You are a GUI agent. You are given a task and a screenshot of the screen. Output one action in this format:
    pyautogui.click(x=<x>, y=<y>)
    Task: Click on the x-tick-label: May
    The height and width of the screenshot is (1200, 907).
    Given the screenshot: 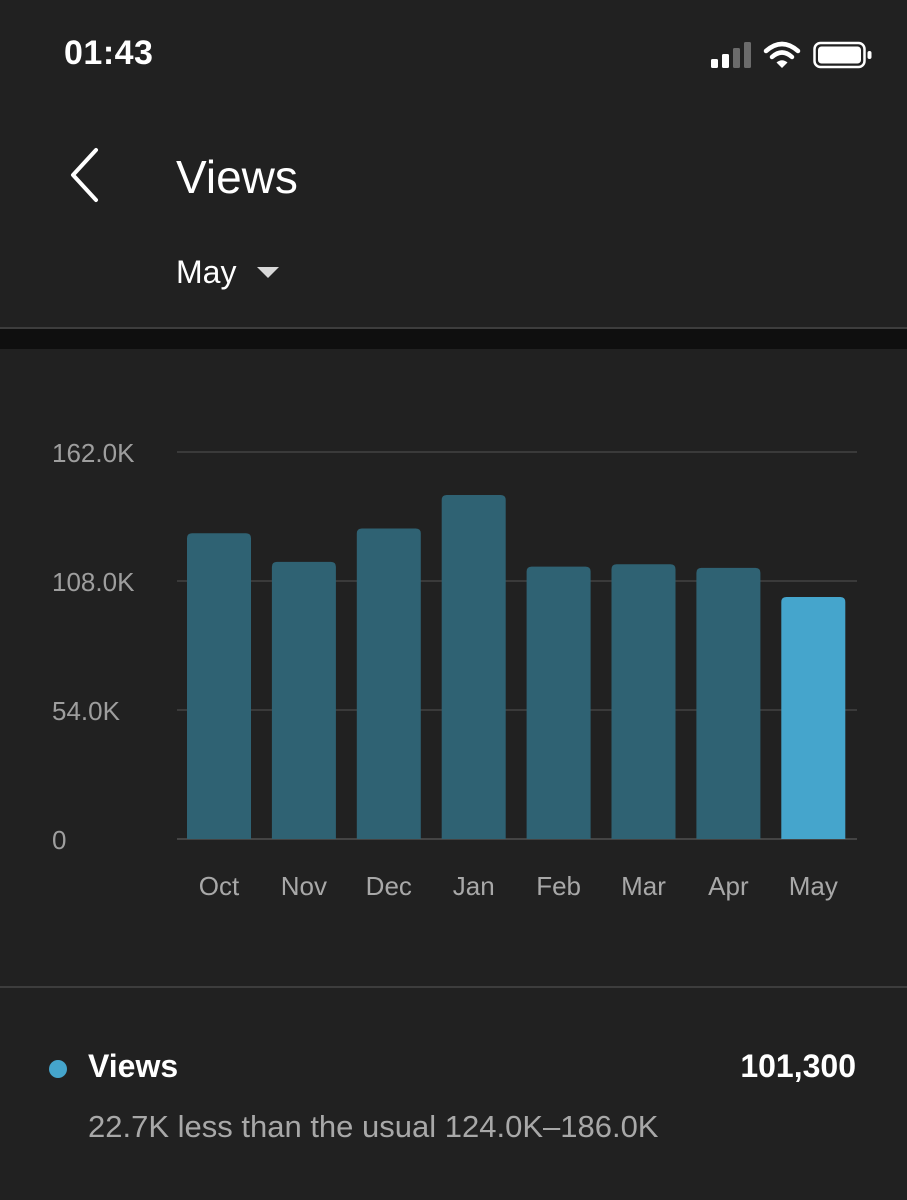 What is the action you would take?
    pyautogui.click(x=813, y=886)
    